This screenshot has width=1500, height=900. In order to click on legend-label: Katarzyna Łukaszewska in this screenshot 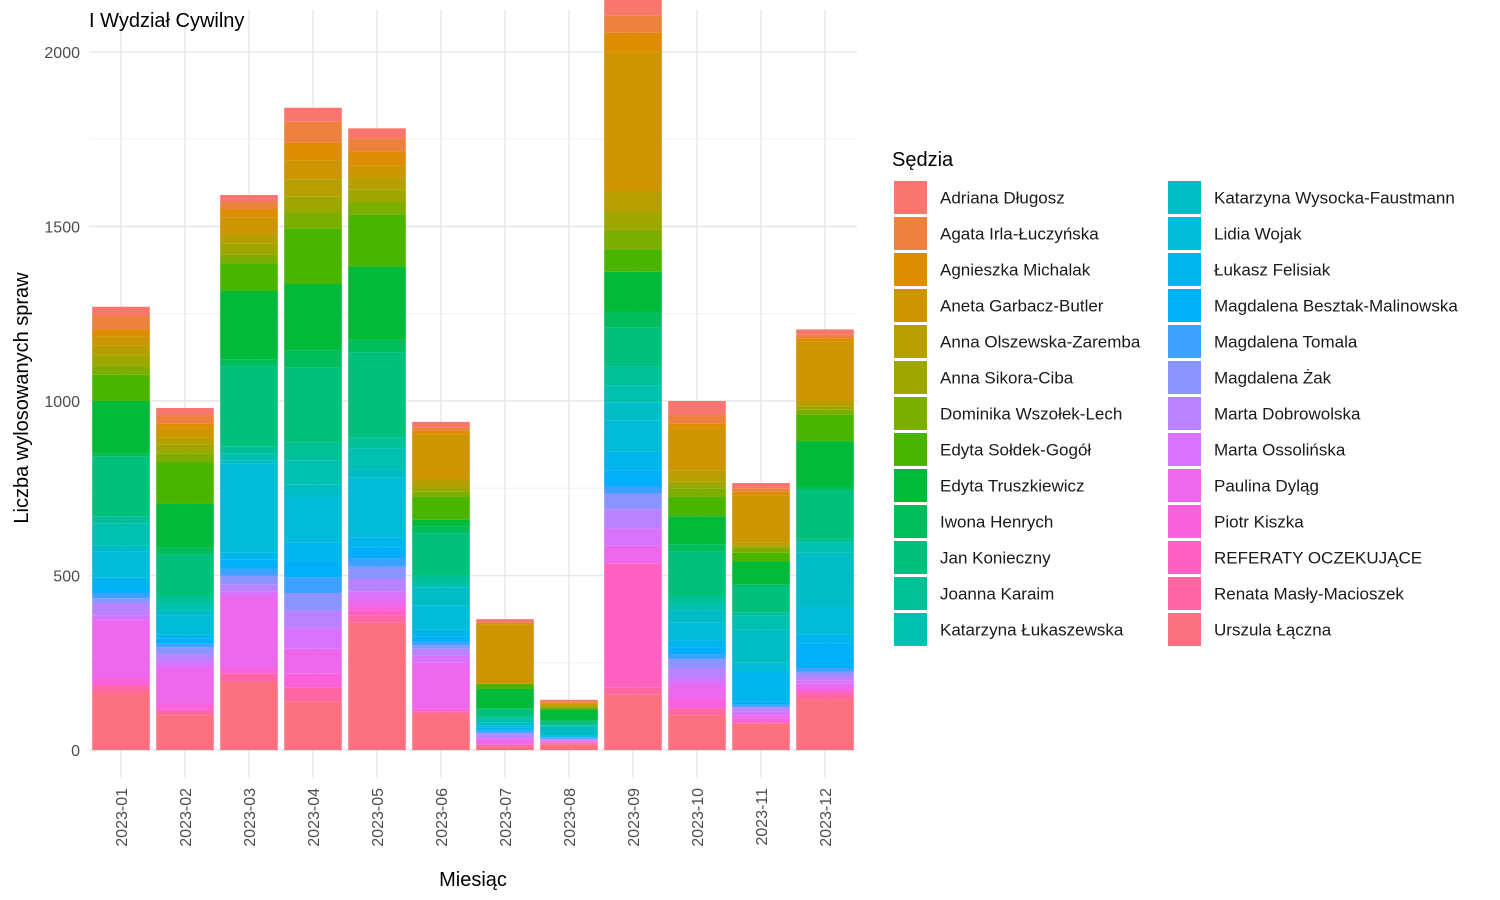, I will do `click(1032, 630)`.